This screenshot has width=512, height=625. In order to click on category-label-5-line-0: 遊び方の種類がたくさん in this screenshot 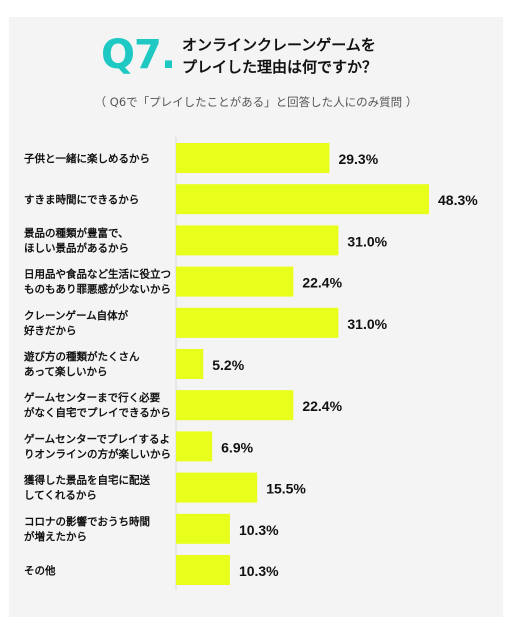, I will do `click(82, 356)`.